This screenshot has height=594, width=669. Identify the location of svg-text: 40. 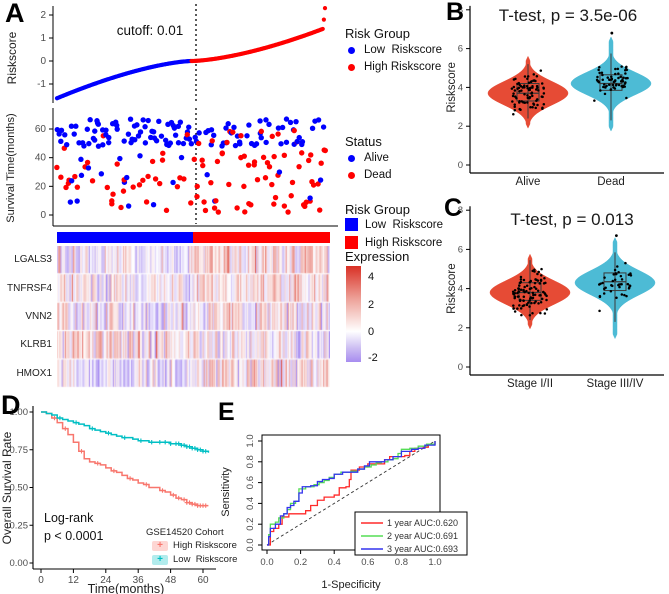
(41, 158).